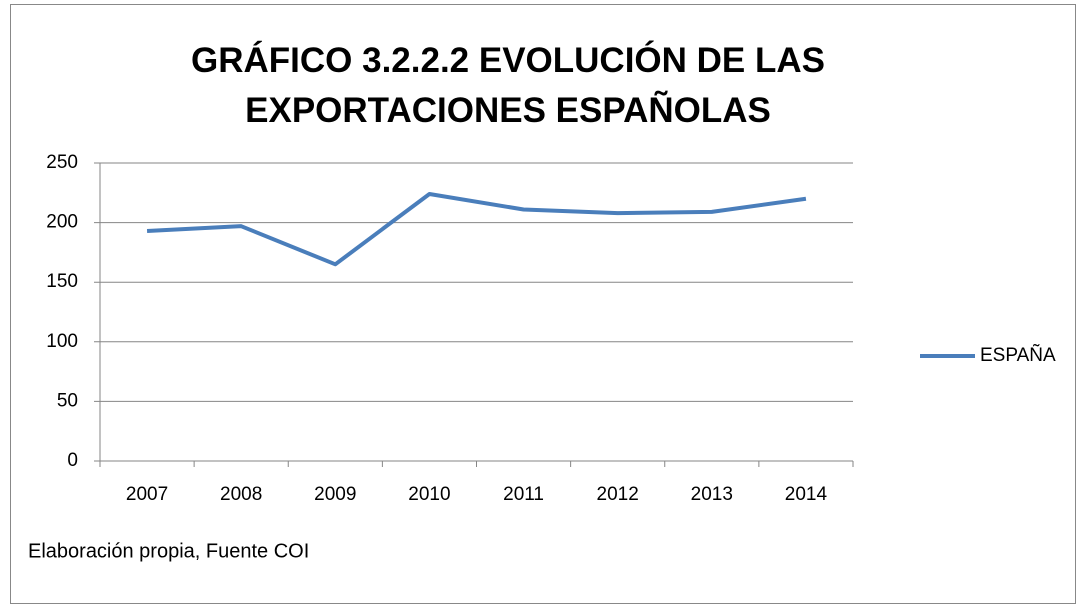  I want to click on y-tick-label: 200, so click(62, 222).